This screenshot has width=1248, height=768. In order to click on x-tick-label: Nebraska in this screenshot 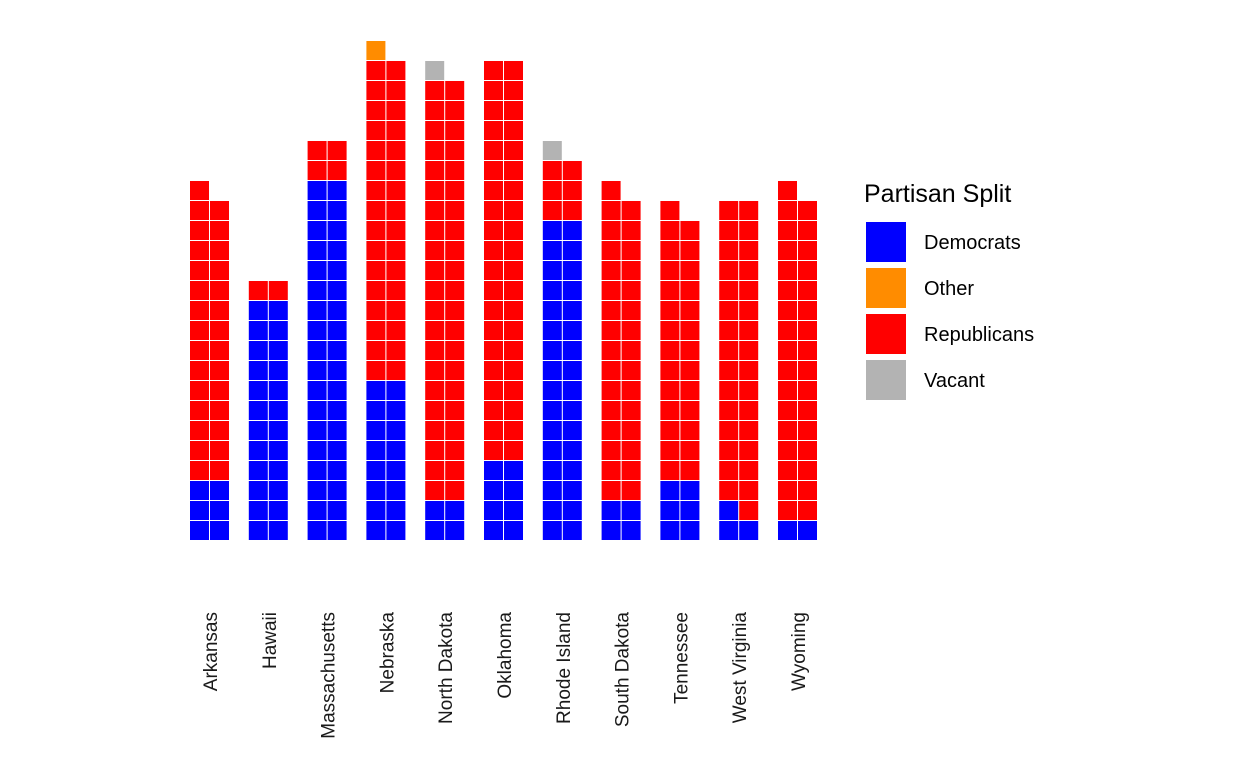, I will do `click(387, 653)`.